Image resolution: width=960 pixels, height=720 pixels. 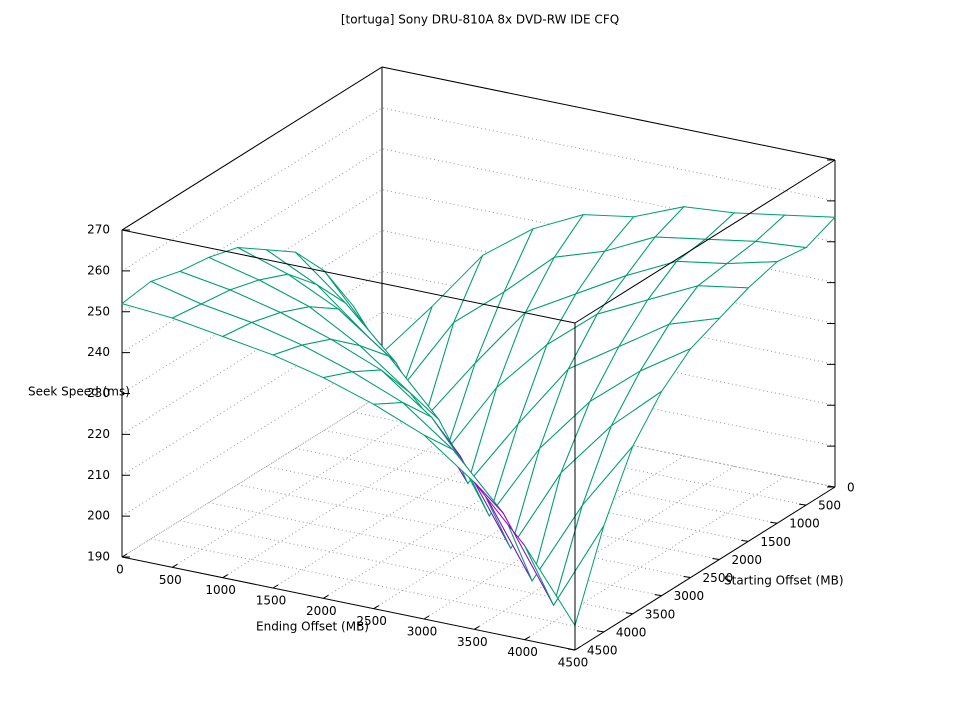 What do you see at coordinates (689, 596) in the screenshot?
I see `y-tick-label: 3000` at bounding box center [689, 596].